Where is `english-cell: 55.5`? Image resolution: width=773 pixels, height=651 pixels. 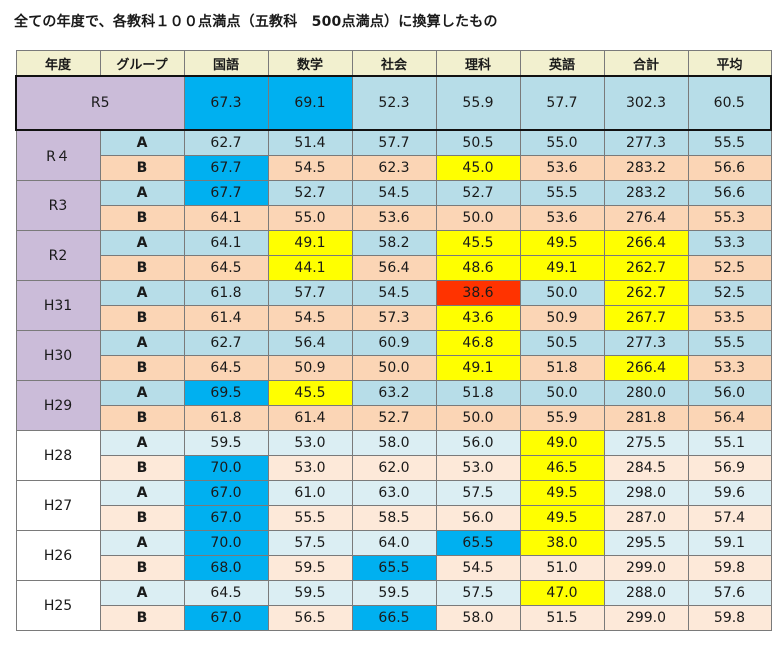 english-cell: 55.5 is located at coordinates (562, 193).